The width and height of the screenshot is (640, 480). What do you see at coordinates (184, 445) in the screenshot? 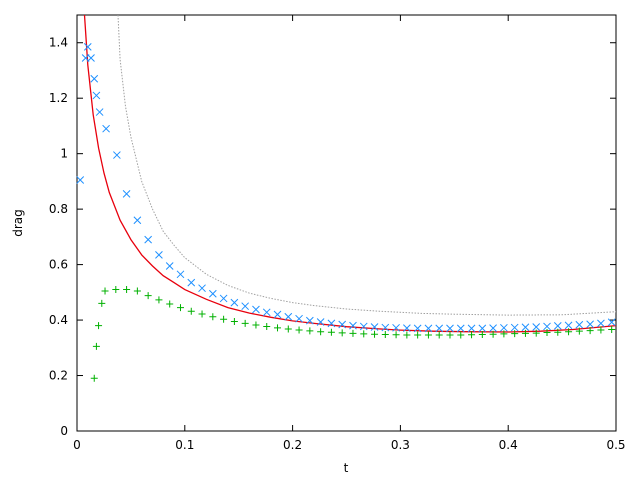
I see `x-tick-label: 0.1` at bounding box center [184, 445].